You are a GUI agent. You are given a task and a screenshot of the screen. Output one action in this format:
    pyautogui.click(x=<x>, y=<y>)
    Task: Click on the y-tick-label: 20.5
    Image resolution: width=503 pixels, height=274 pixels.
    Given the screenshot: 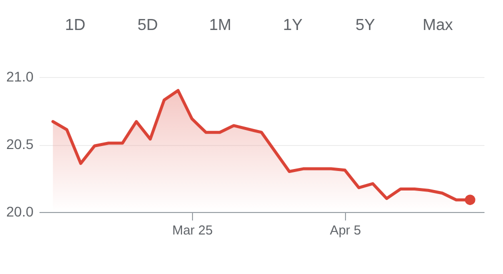 What is the action you would take?
    pyautogui.click(x=20, y=144)
    